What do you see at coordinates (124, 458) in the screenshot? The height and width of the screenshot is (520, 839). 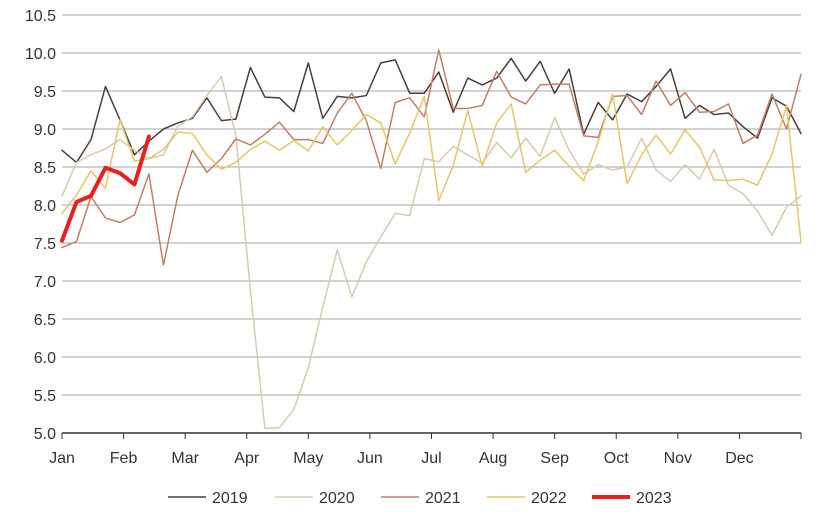 I see `x-tick-label: Feb` at bounding box center [124, 458].